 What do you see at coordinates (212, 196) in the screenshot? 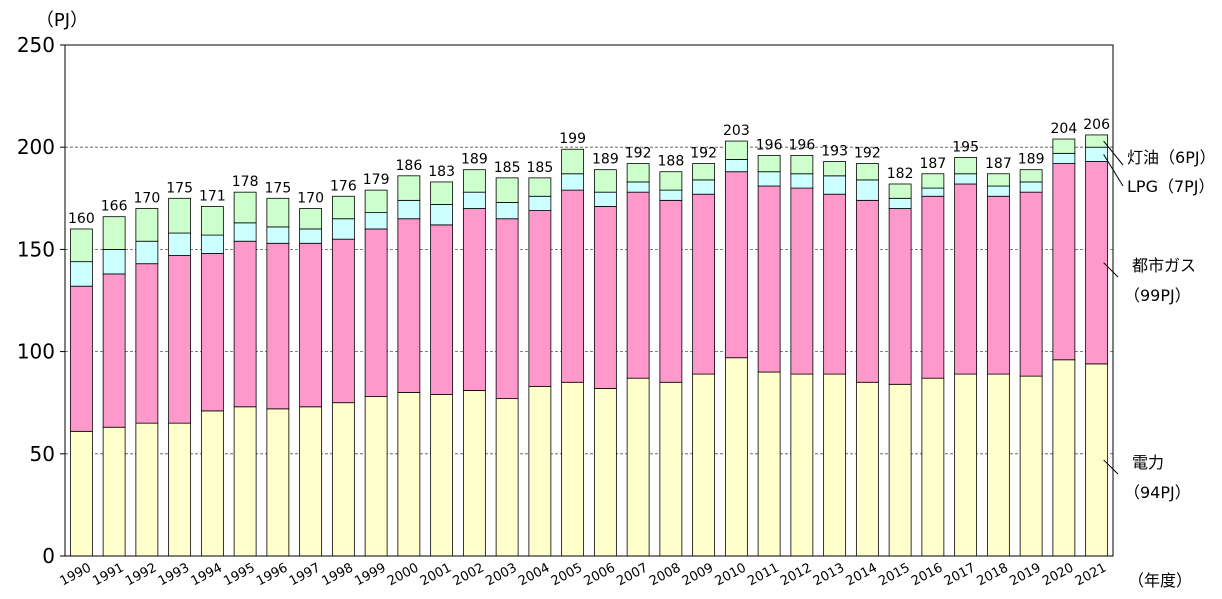
I see `total-label: 171` at bounding box center [212, 196].